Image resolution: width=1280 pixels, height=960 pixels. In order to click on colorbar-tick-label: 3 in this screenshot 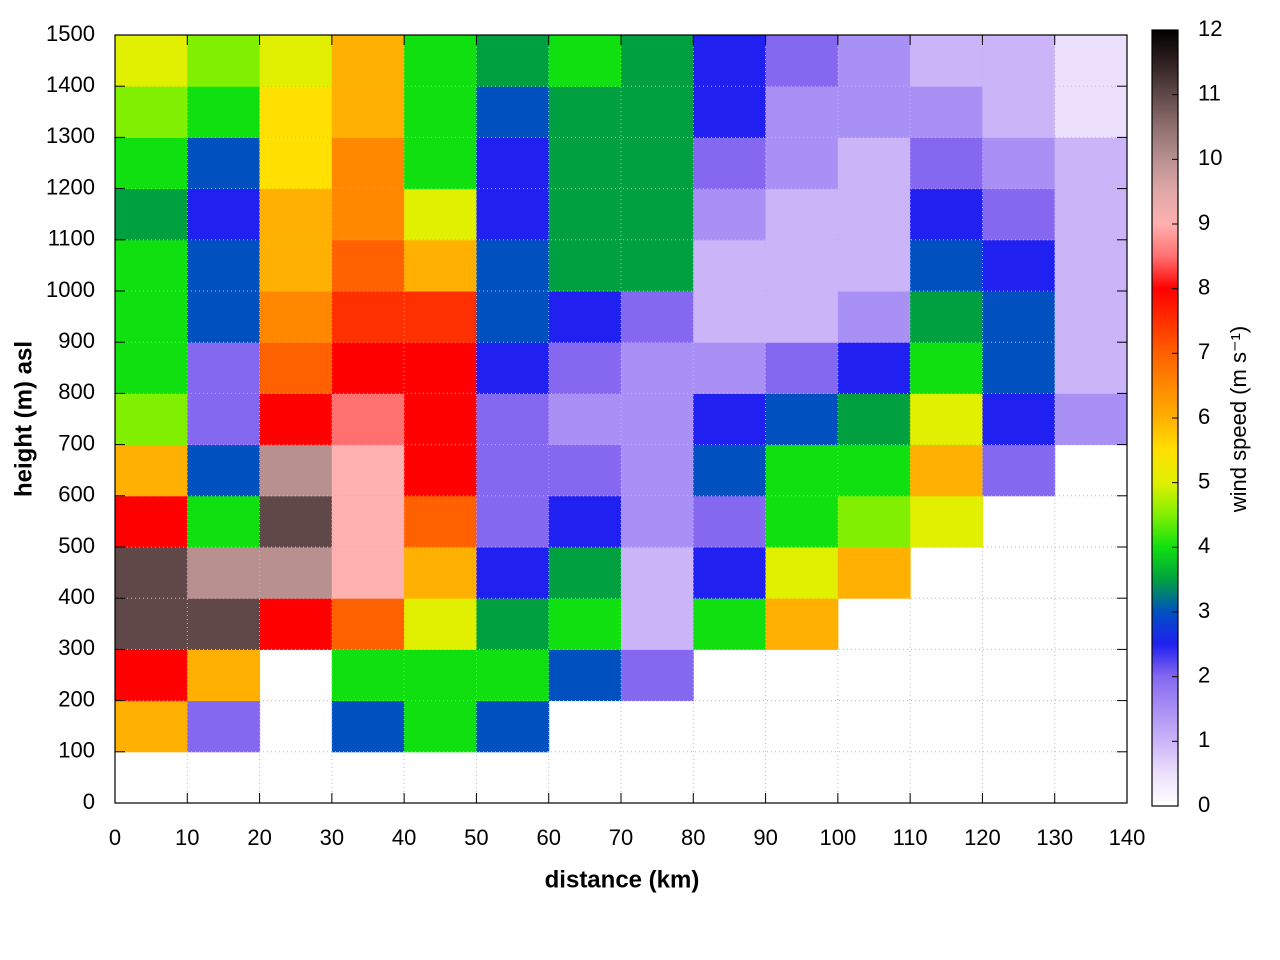, I will do `click(1204, 610)`.